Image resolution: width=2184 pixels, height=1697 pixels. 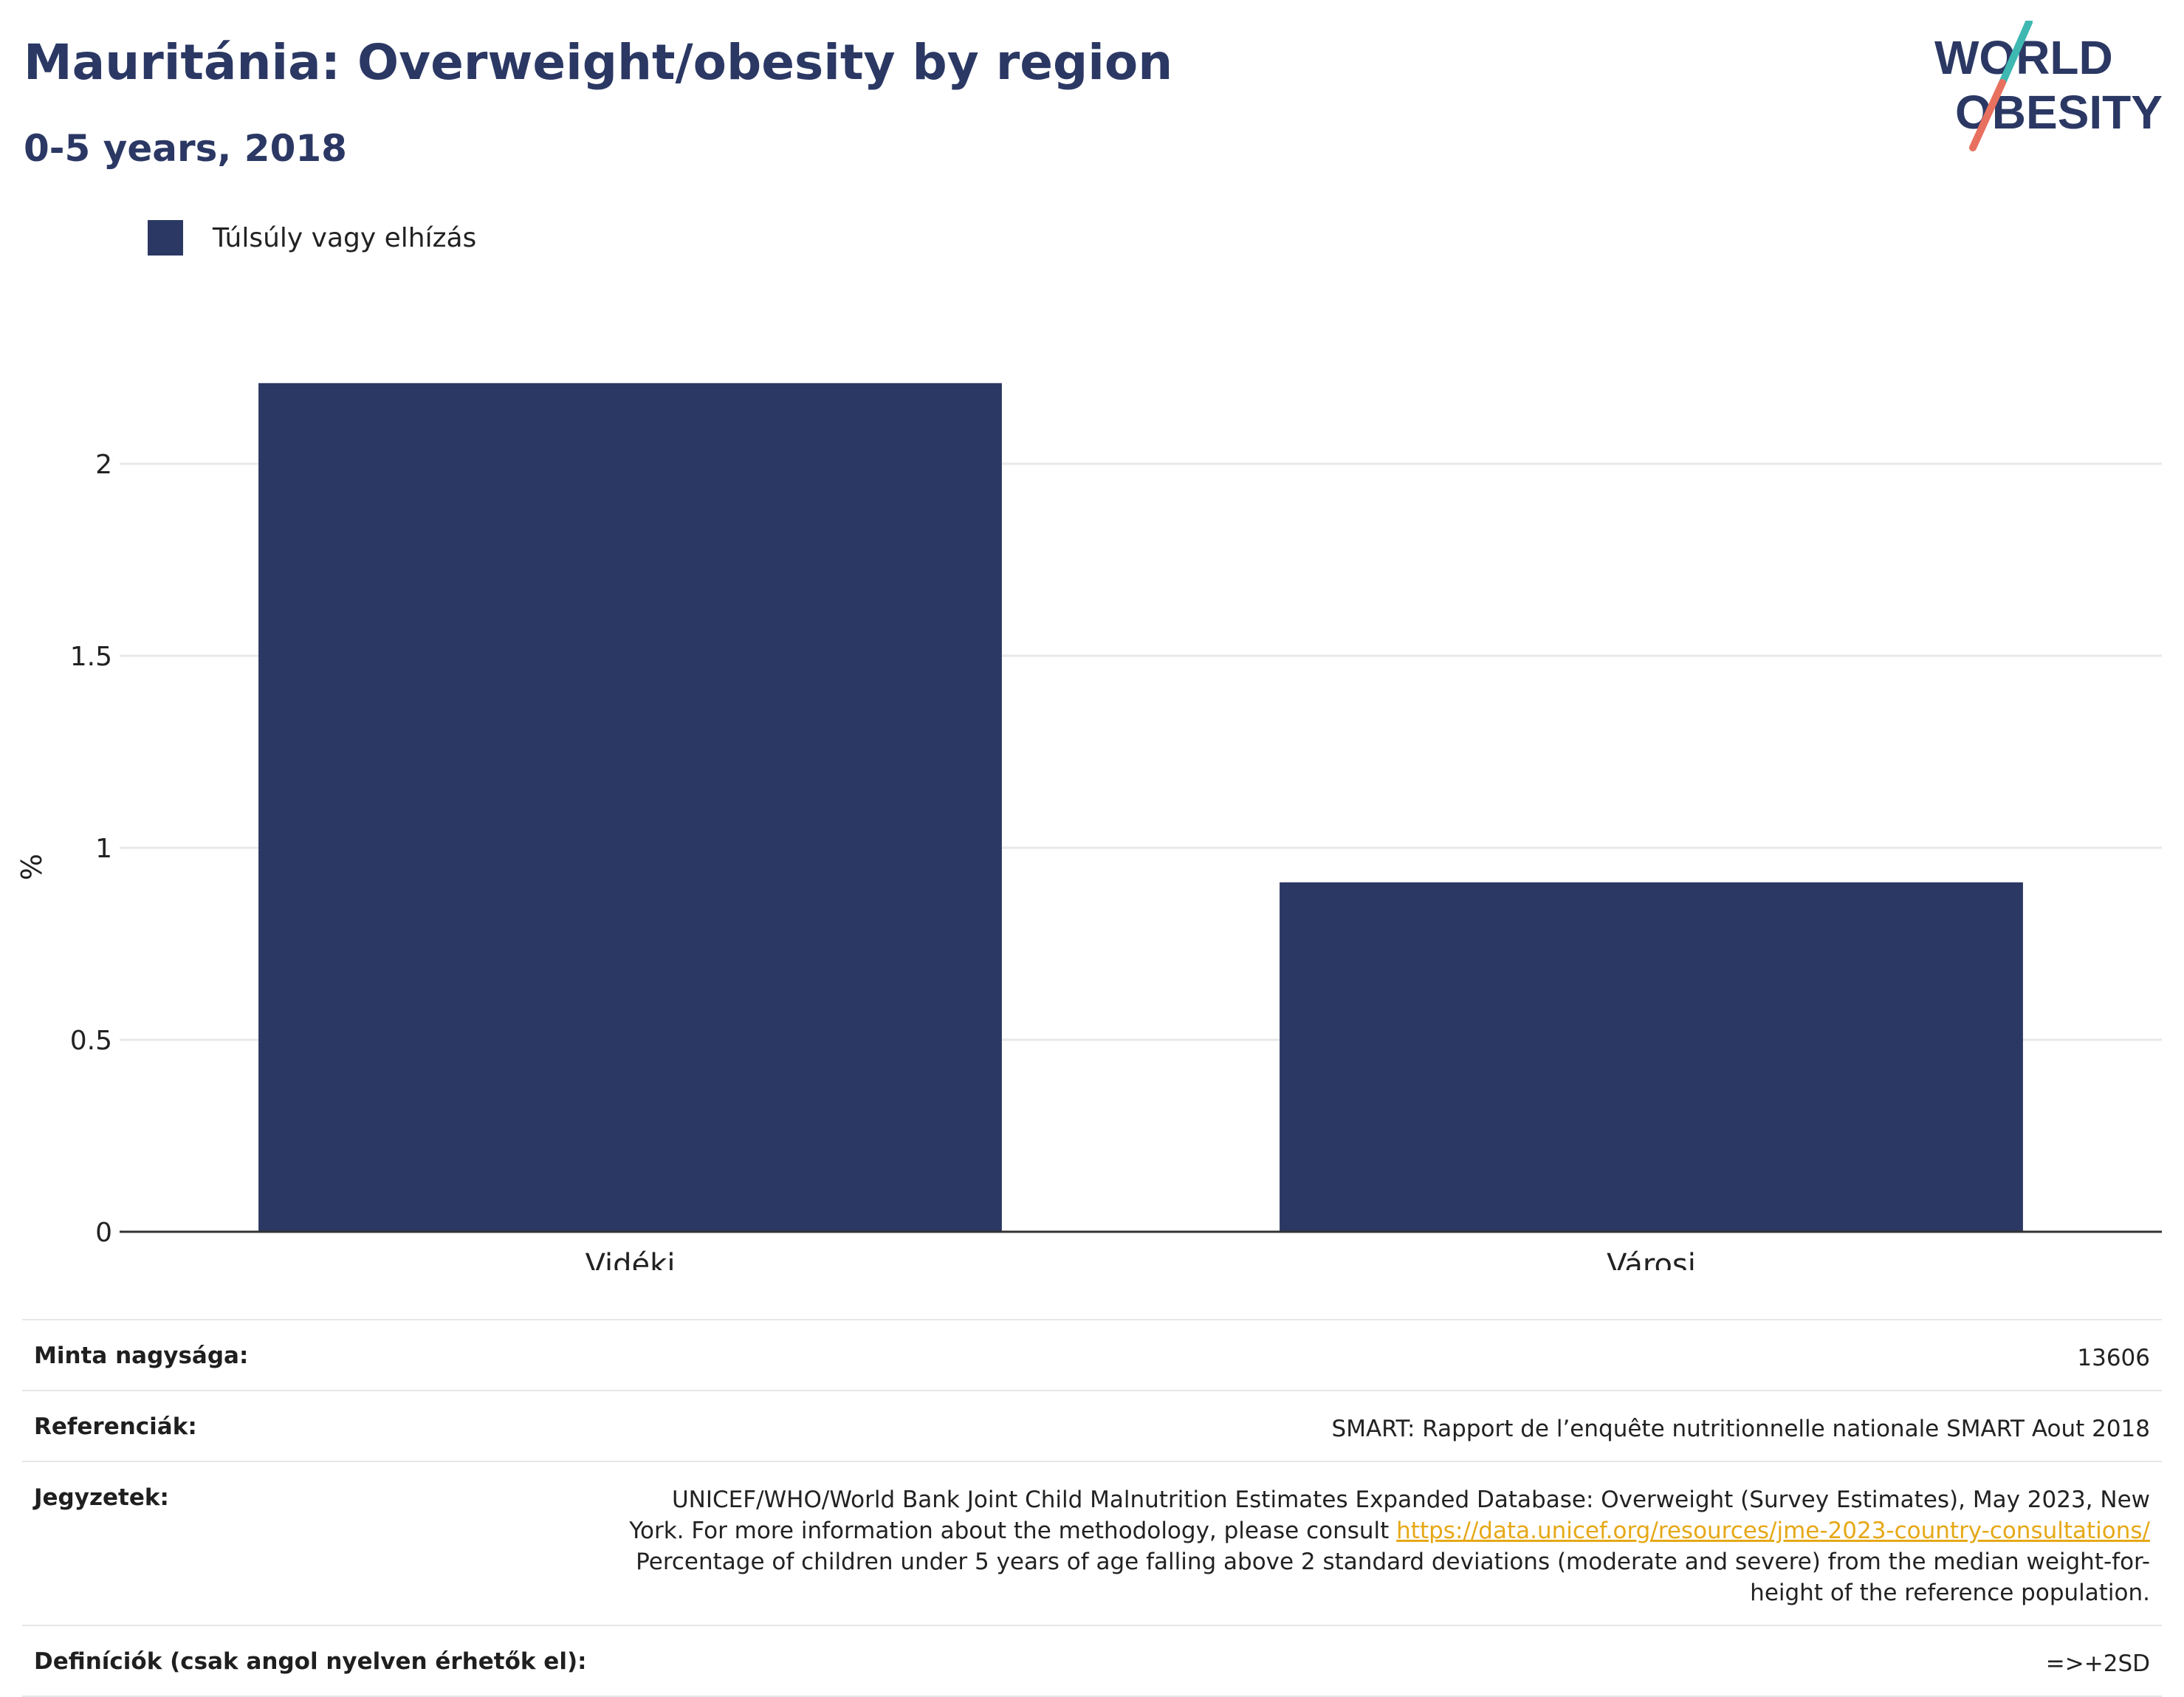 What do you see at coordinates (631, 1259) in the screenshot?
I see `x-tick-label: Vidéki` at bounding box center [631, 1259].